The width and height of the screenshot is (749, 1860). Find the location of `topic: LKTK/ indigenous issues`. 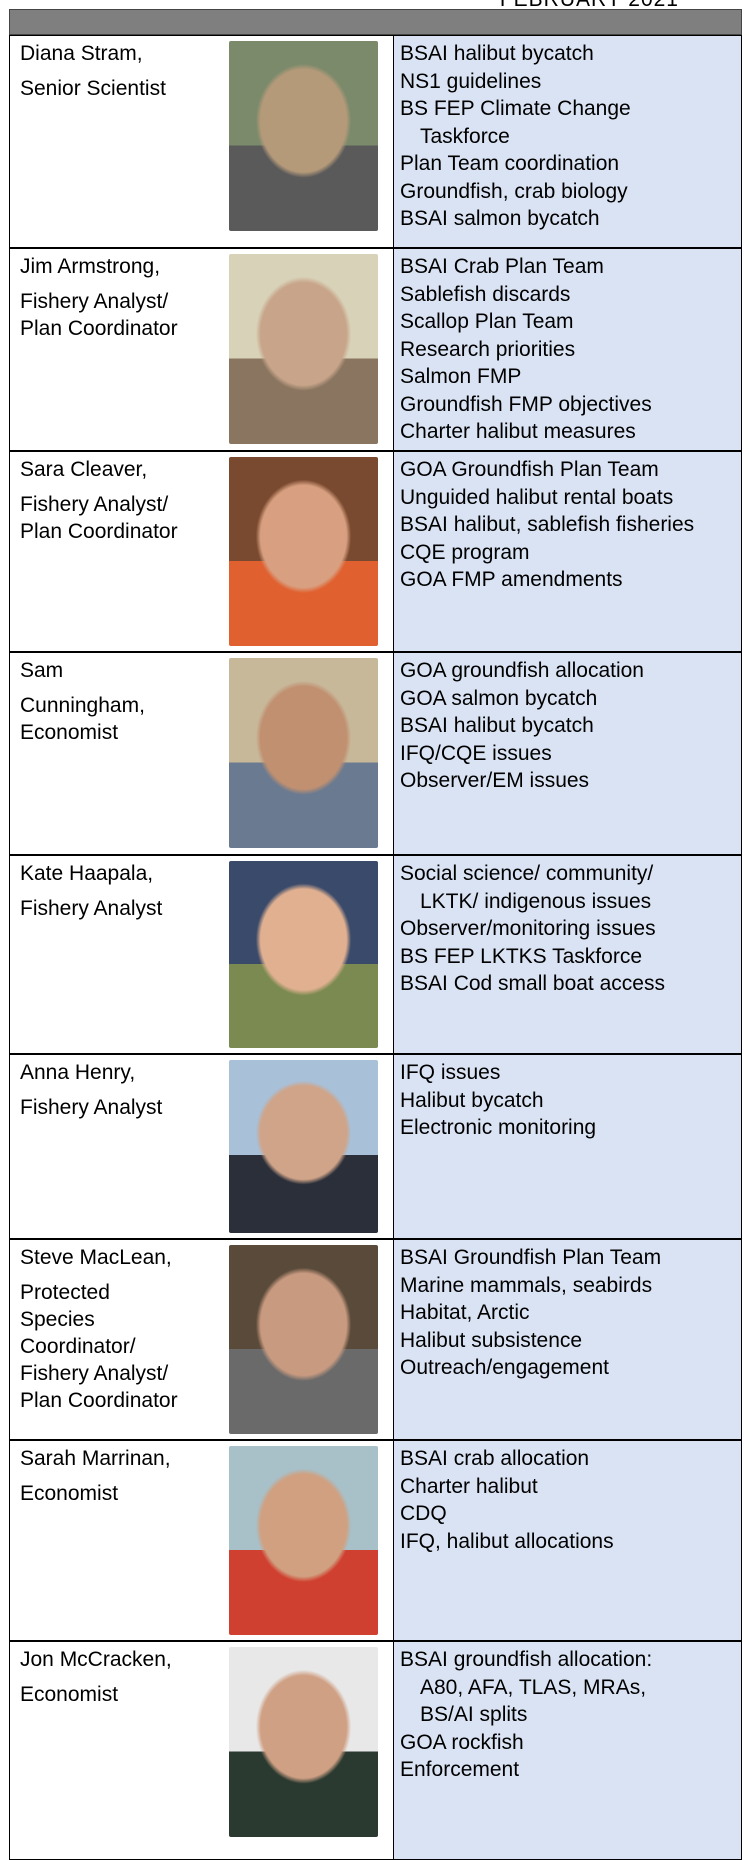

topic: LKTK/ indigenous issues is located at coordinates (536, 901).